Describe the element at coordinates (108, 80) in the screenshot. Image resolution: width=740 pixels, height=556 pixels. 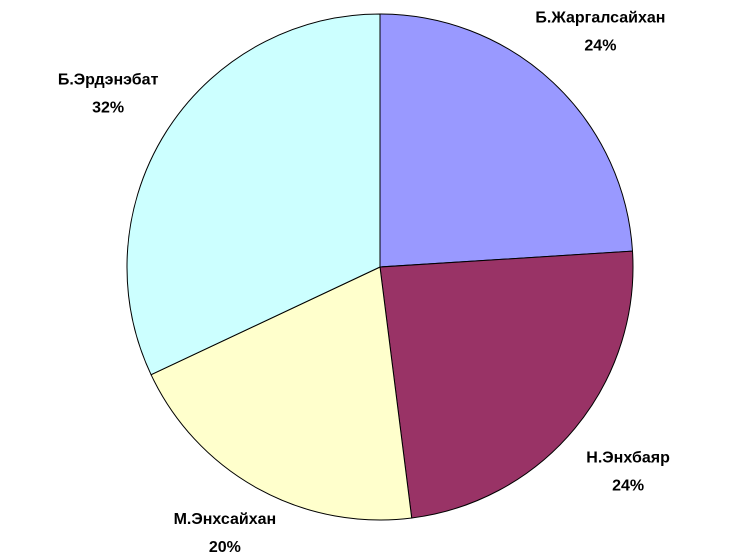
I see `slice-label: Б.Эрдэнэбат` at that location.